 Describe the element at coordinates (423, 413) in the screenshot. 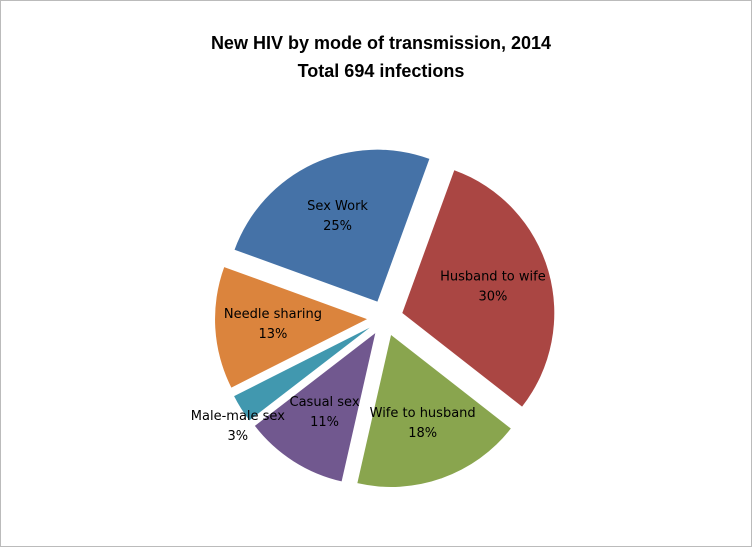

I see `slice-label: Wife to husband` at that location.